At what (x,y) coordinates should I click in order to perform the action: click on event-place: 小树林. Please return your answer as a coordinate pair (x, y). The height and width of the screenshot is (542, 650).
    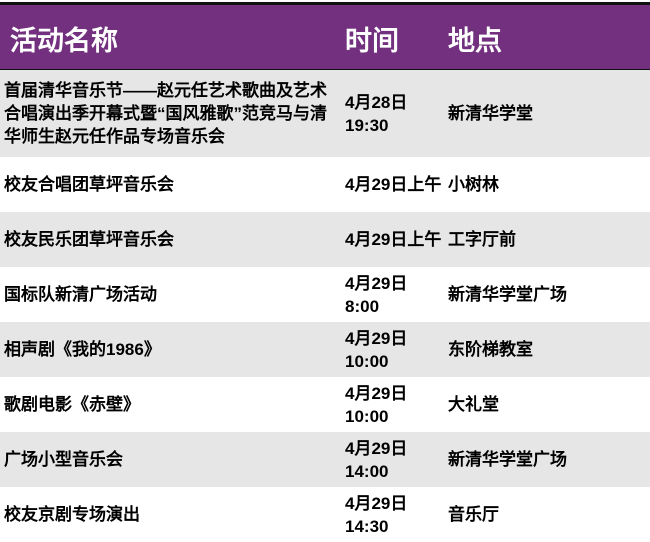
    Looking at the image, I should click on (473, 184).